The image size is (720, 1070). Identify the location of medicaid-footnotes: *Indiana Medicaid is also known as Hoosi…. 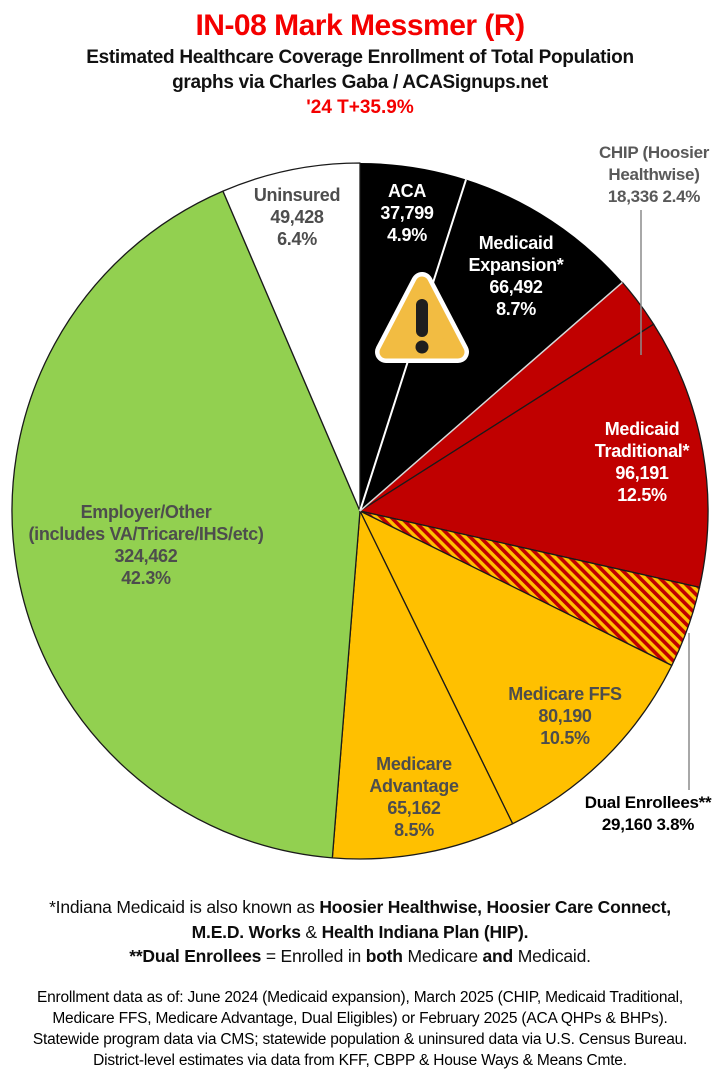
(360, 932).